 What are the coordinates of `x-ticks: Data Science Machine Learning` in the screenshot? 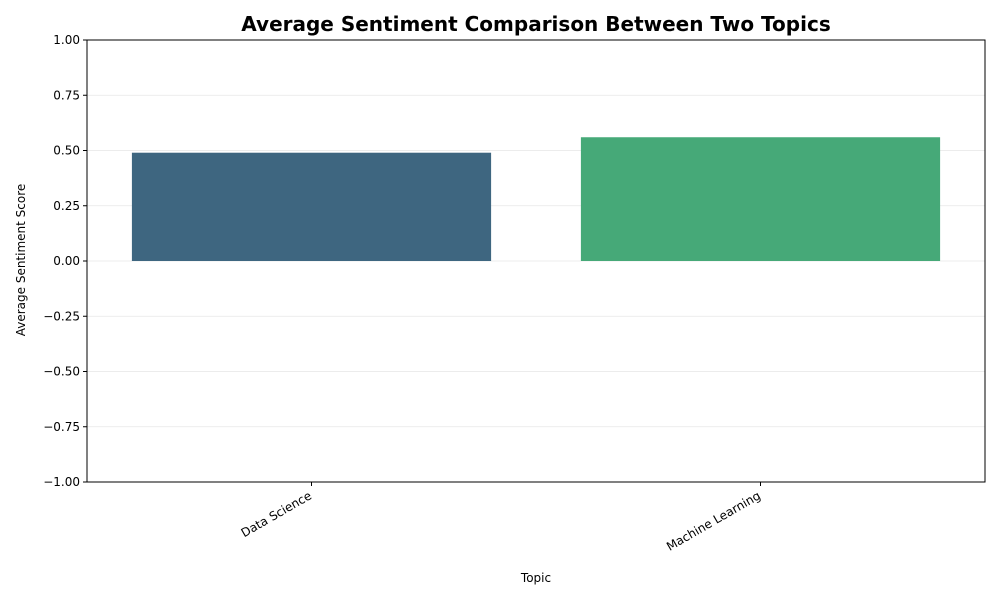 It's located at (501, 518).